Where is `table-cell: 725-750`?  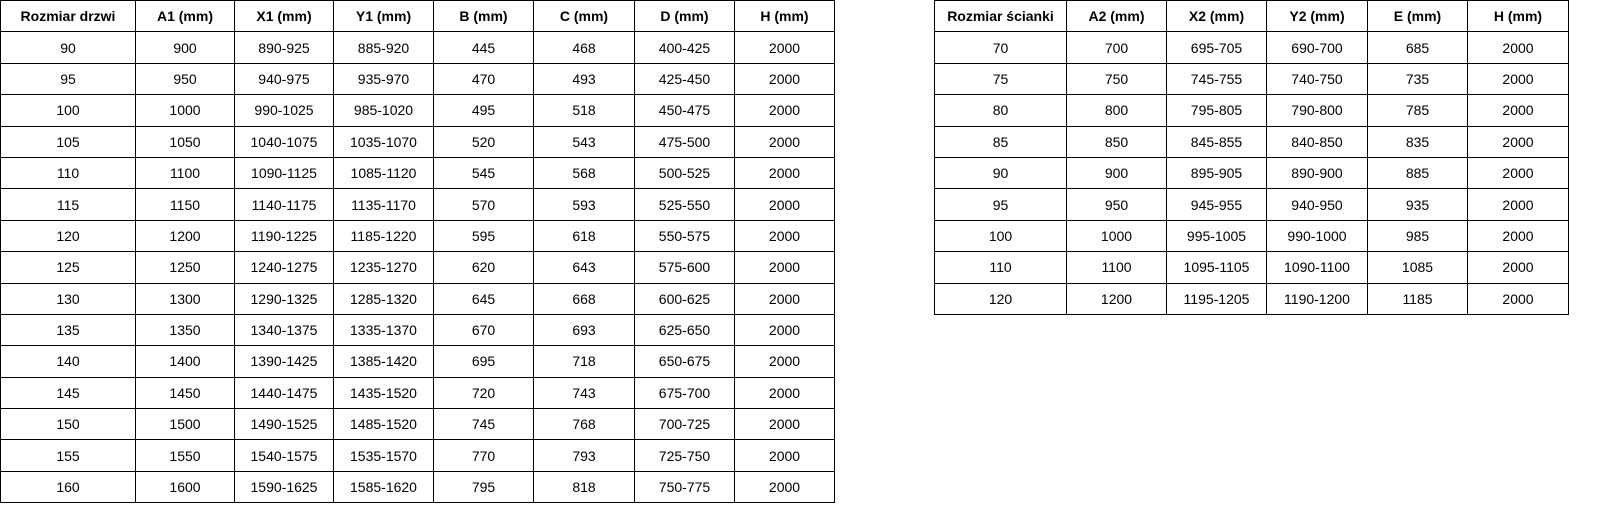 table-cell: 725-750 is located at coordinates (684, 455).